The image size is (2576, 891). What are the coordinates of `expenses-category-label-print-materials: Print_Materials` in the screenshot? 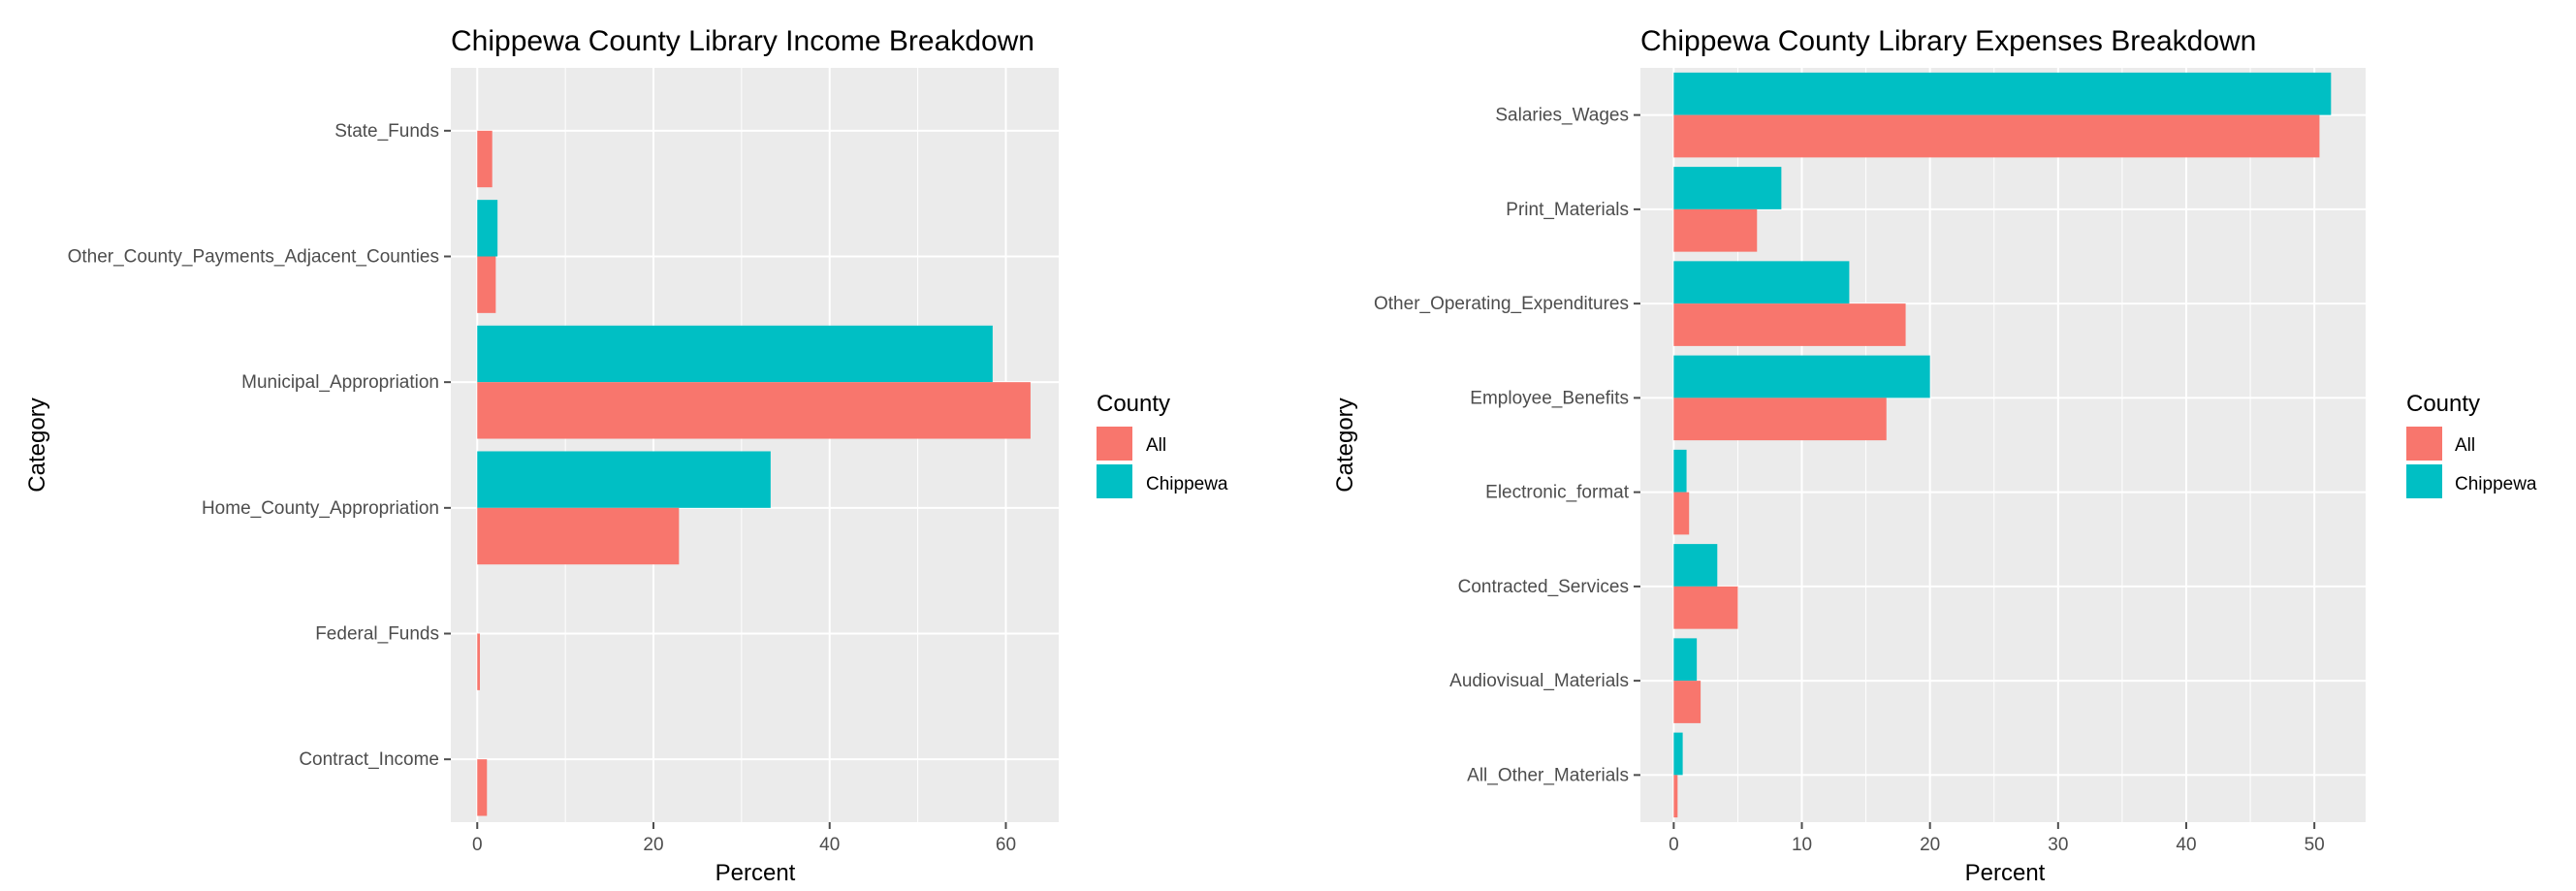 It's located at (1567, 210).